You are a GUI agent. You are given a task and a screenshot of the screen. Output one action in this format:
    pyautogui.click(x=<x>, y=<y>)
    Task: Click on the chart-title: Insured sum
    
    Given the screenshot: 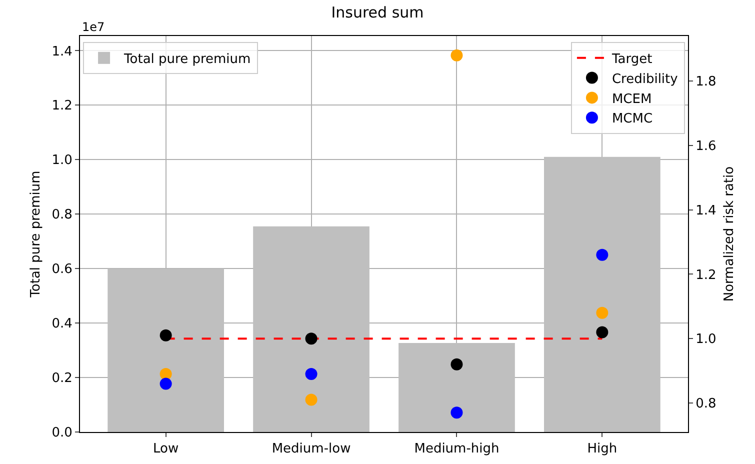 What is the action you would take?
    pyautogui.click(x=377, y=12)
    